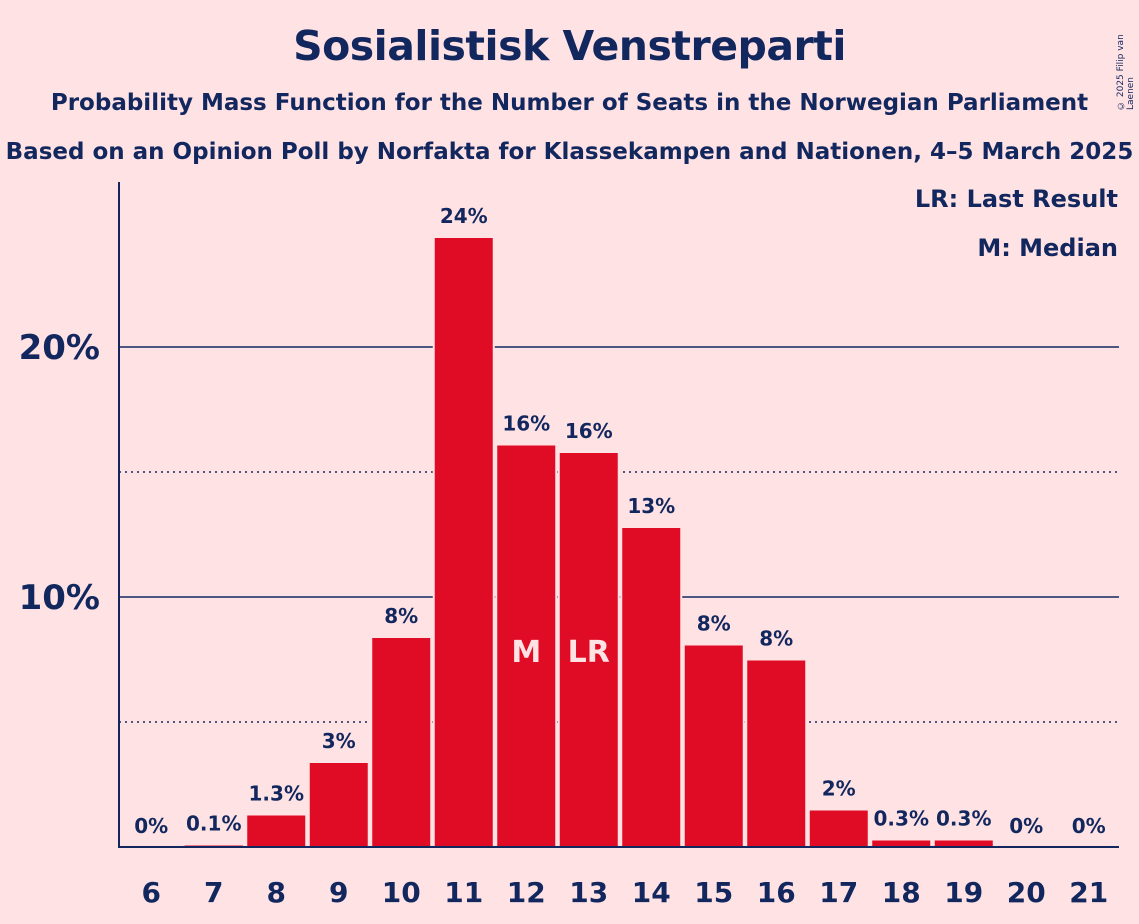 Image resolution: width=1139 pixels, height=924 pixels. Describe the element at coordinates (1026, 892) in the screenshot. I see `x-tick-label: 20` at that location.